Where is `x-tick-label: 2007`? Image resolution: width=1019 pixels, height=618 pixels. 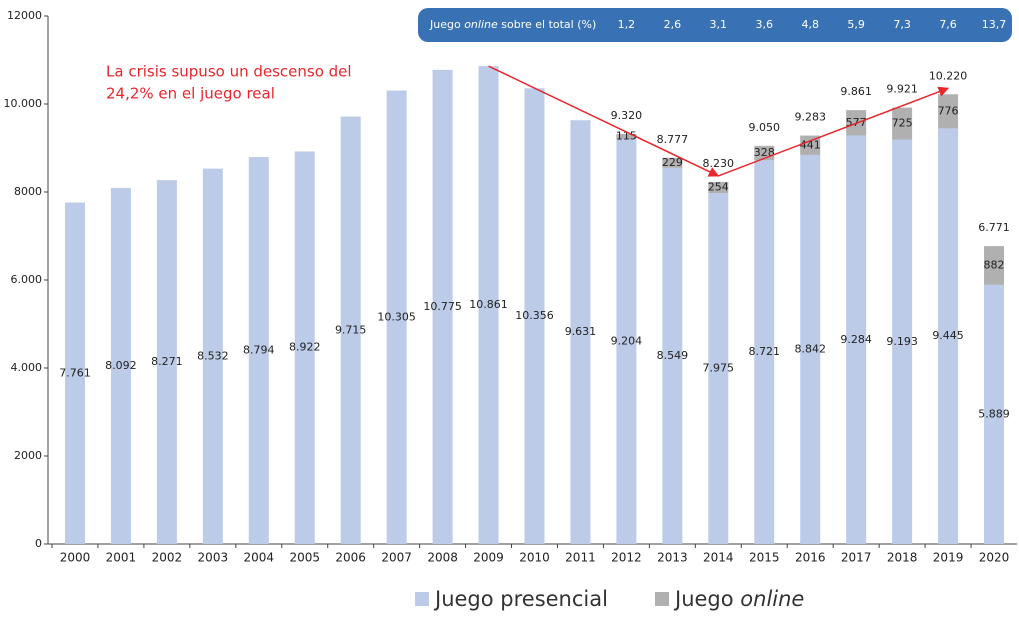
x-tick-label: 2007 is located at coordinates (396, 558).